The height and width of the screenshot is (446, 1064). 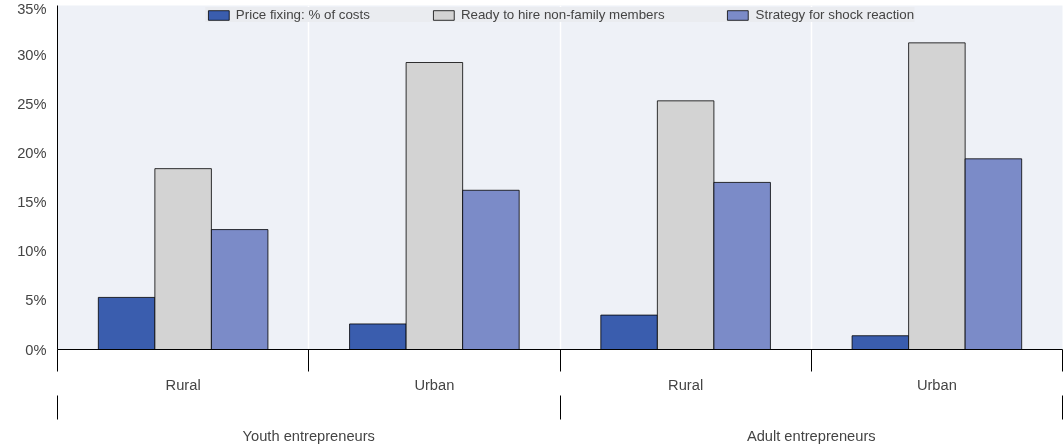 I want to click on y-tick-label: 30%, so click(x=32, y=54).